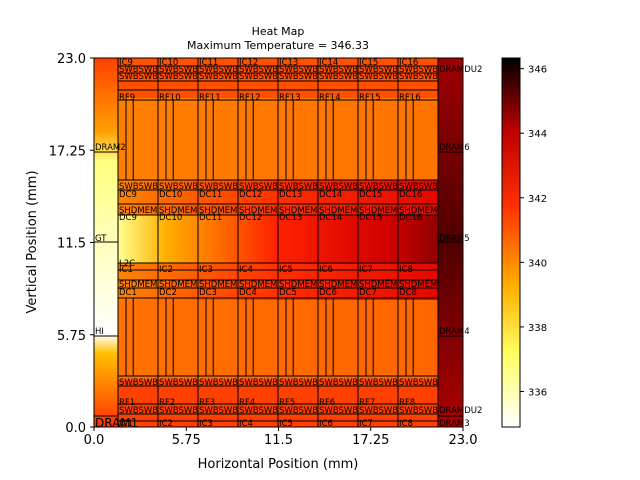 The image size is (640, 480). I want to click on die-label: DRAM1, so click(116, 423).